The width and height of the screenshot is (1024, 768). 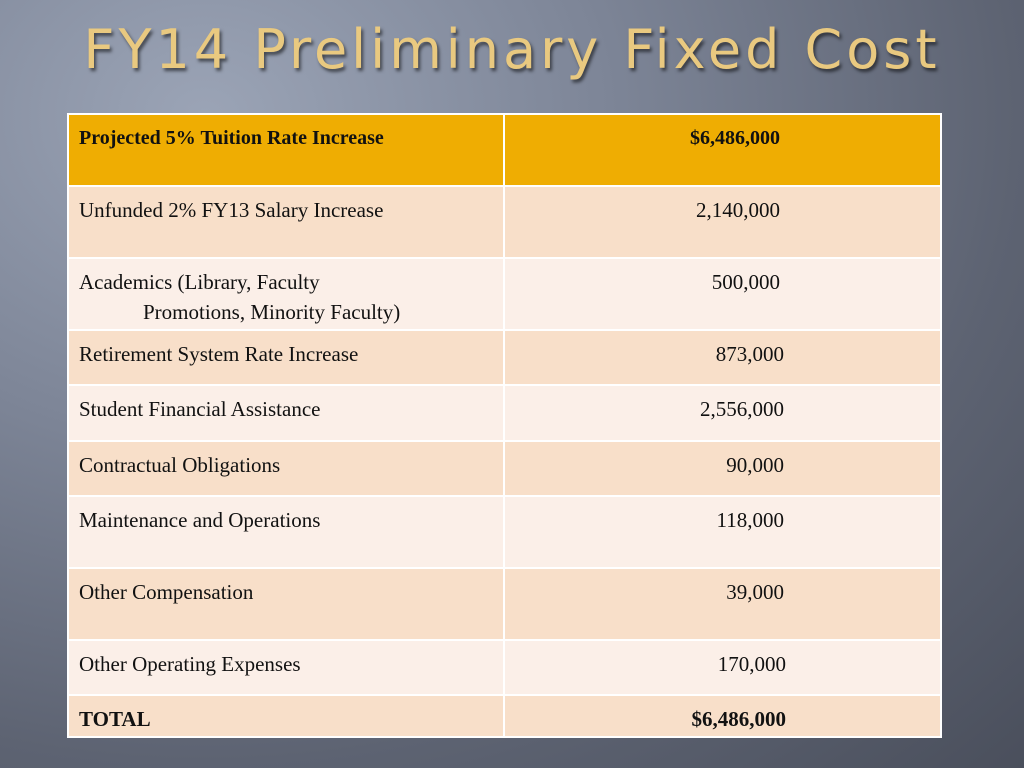 I want to click on table-total-row: TOTAL $6,486,000, so click(x=504, y=716).